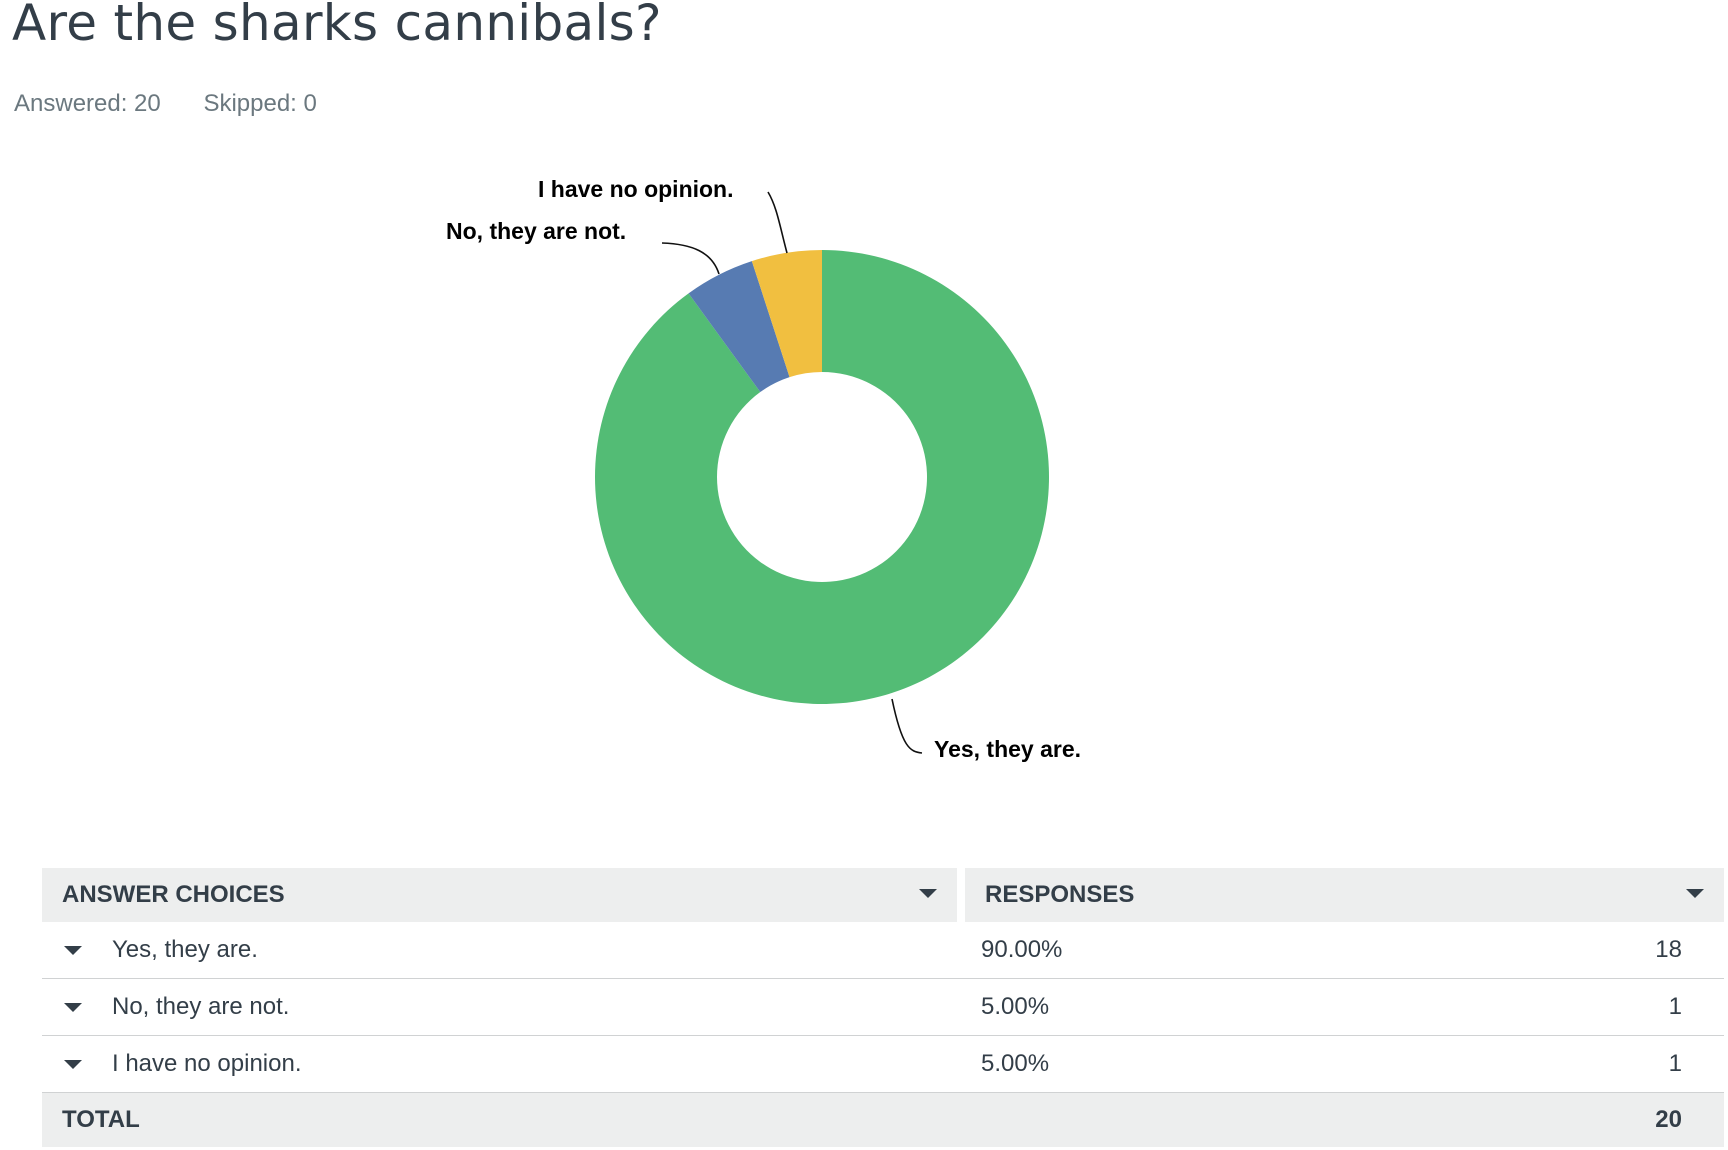 The image size is (1728, 1150). What do you see at coordinates (1008, 749) in the screenshot?
I see `slice-label-yes: Yes, they are.` at bounding box center [1008, 749].